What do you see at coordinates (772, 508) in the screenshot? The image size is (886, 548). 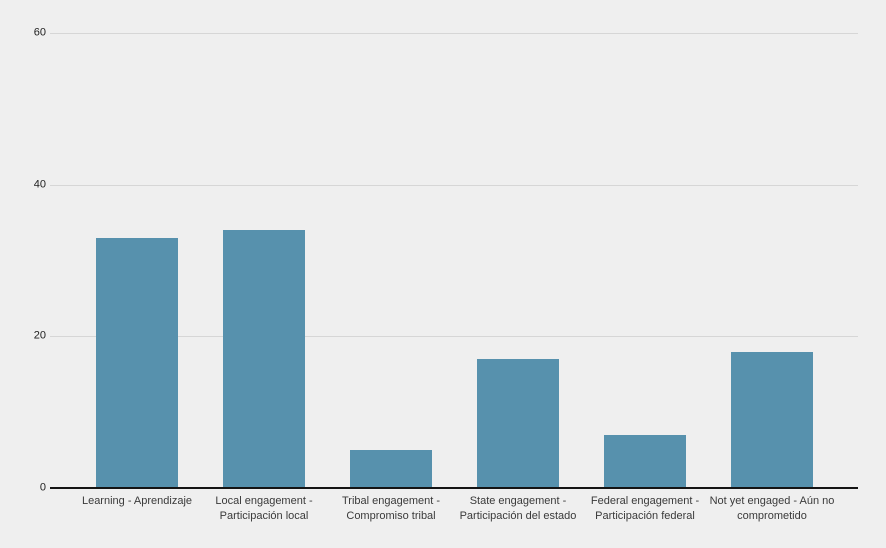 I see `category-label-5: Not yet engaged - Aún no comprometido` at bounding box center [772, 508].